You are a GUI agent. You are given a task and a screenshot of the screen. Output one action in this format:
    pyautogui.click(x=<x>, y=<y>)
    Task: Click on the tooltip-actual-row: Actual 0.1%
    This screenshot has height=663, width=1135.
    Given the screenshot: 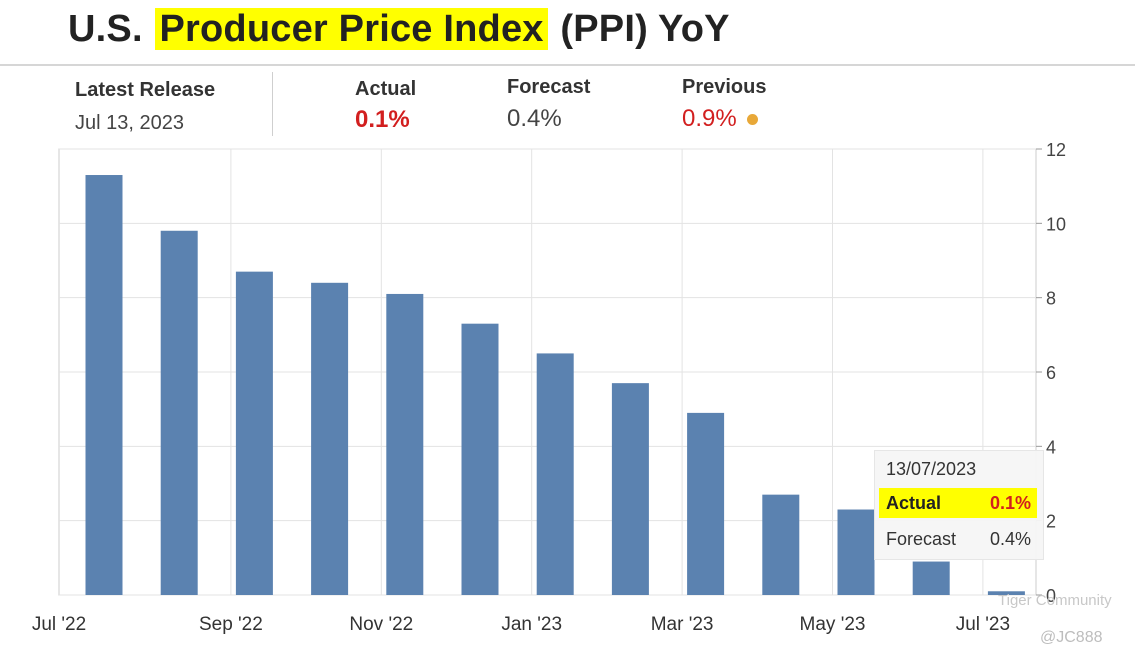 What is the action you would take?
    pyautogui.click(x=958, y=503)
    